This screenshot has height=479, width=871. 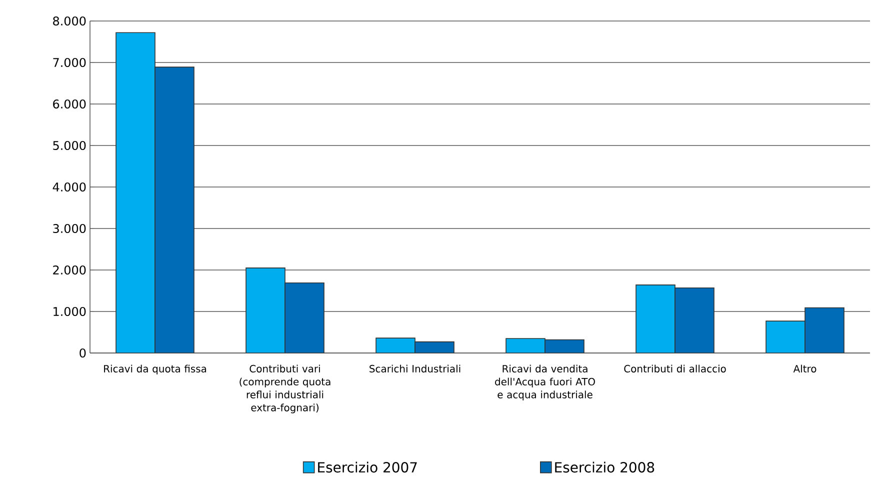 What do you see at coordinates (69, 63) in the screenshot?
I see `y-tick-label: 7.000` at bounding box center [69, 63].